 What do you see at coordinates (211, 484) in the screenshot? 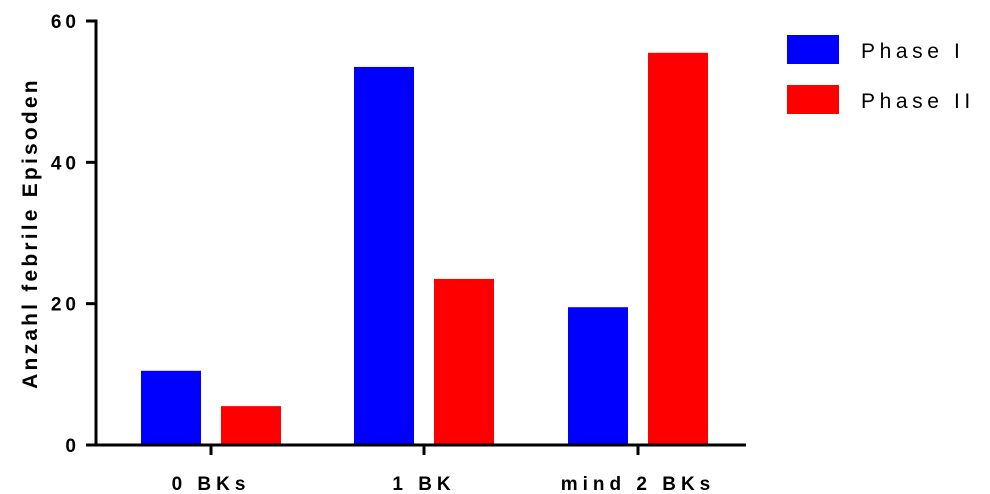
I see `x-tick-label: 0 BKs` at bounding box center [211, 484].